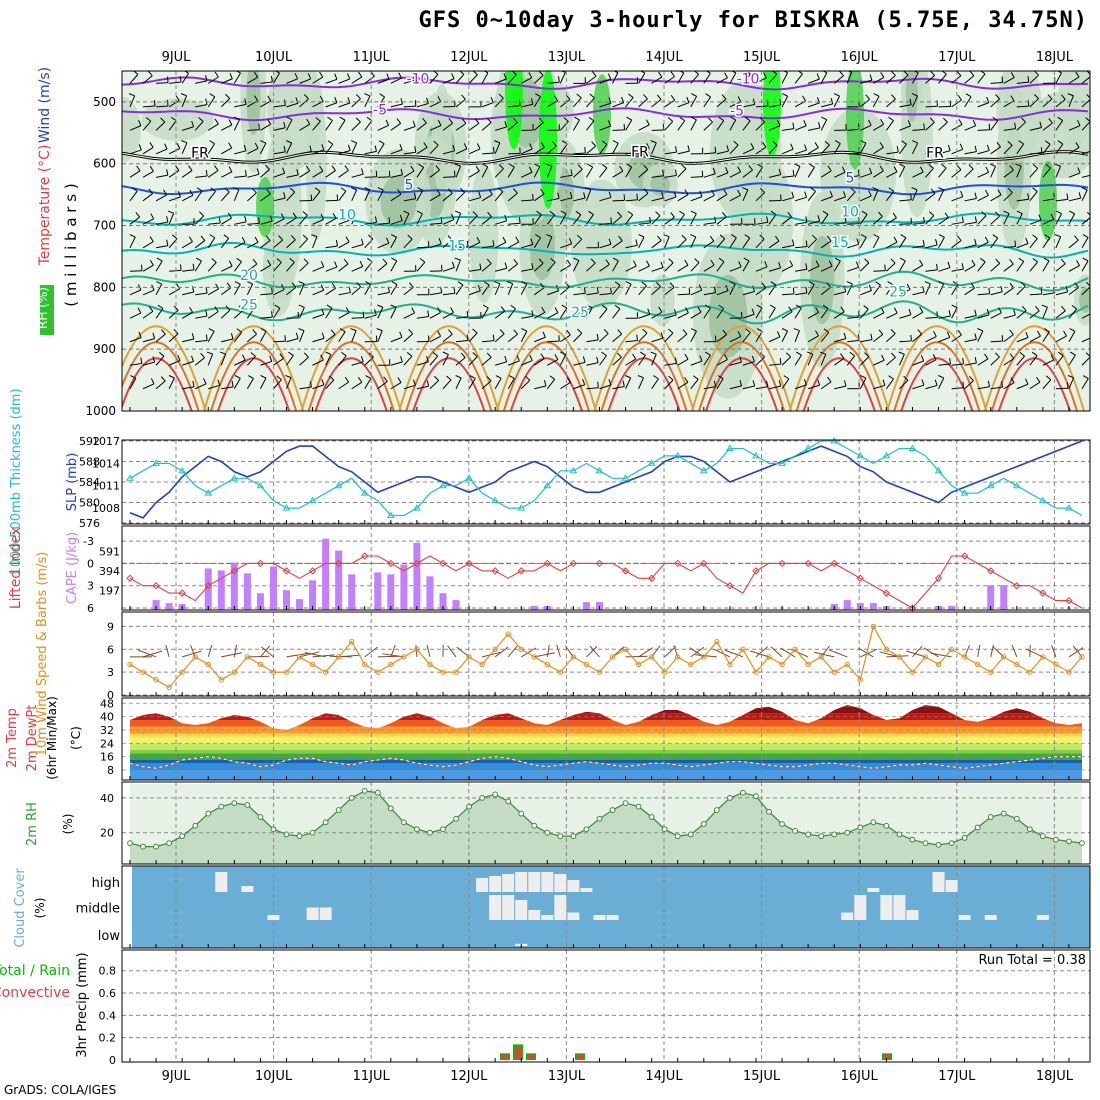 The width and height of the screenshot is (1100, 1100). What do you see at coordinates (98, 909) in the screenshot?
I see `cloud-level-label: middle` at bounding box center [98, 909].